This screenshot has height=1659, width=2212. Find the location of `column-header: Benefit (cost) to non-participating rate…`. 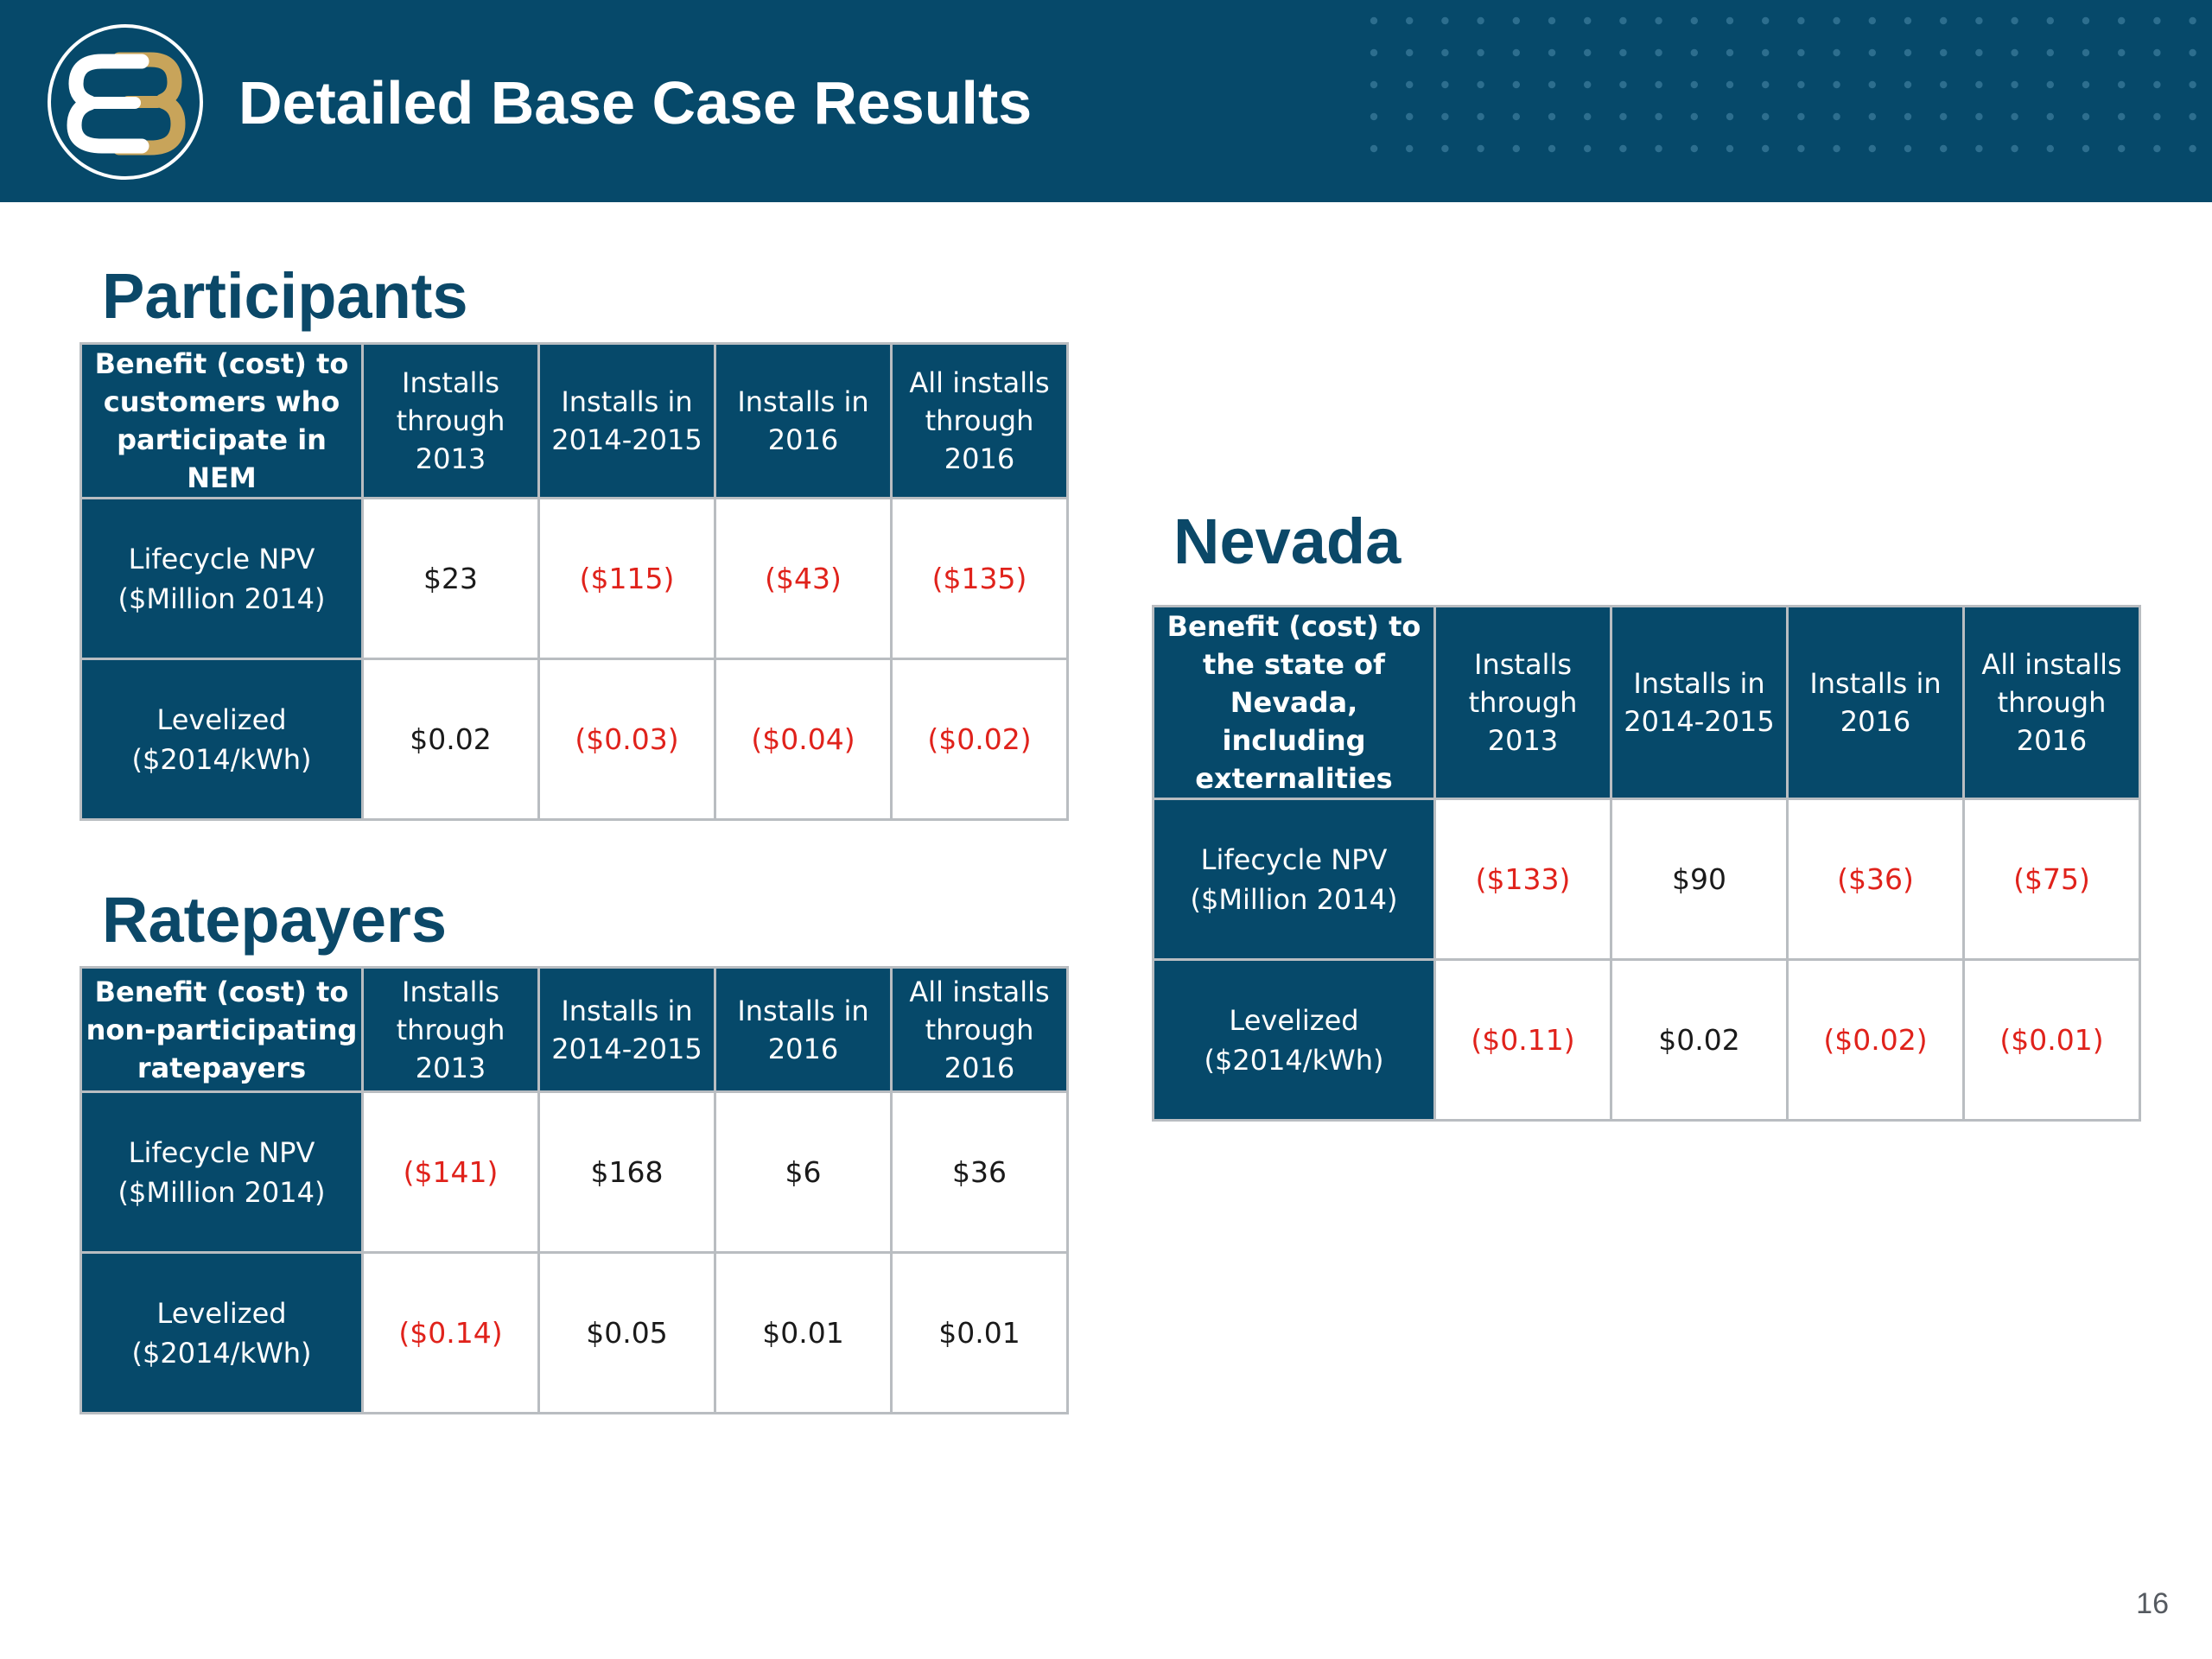

column-header: Benefit (cost) to non-participating rate… is located at coordinates (221, 1029).